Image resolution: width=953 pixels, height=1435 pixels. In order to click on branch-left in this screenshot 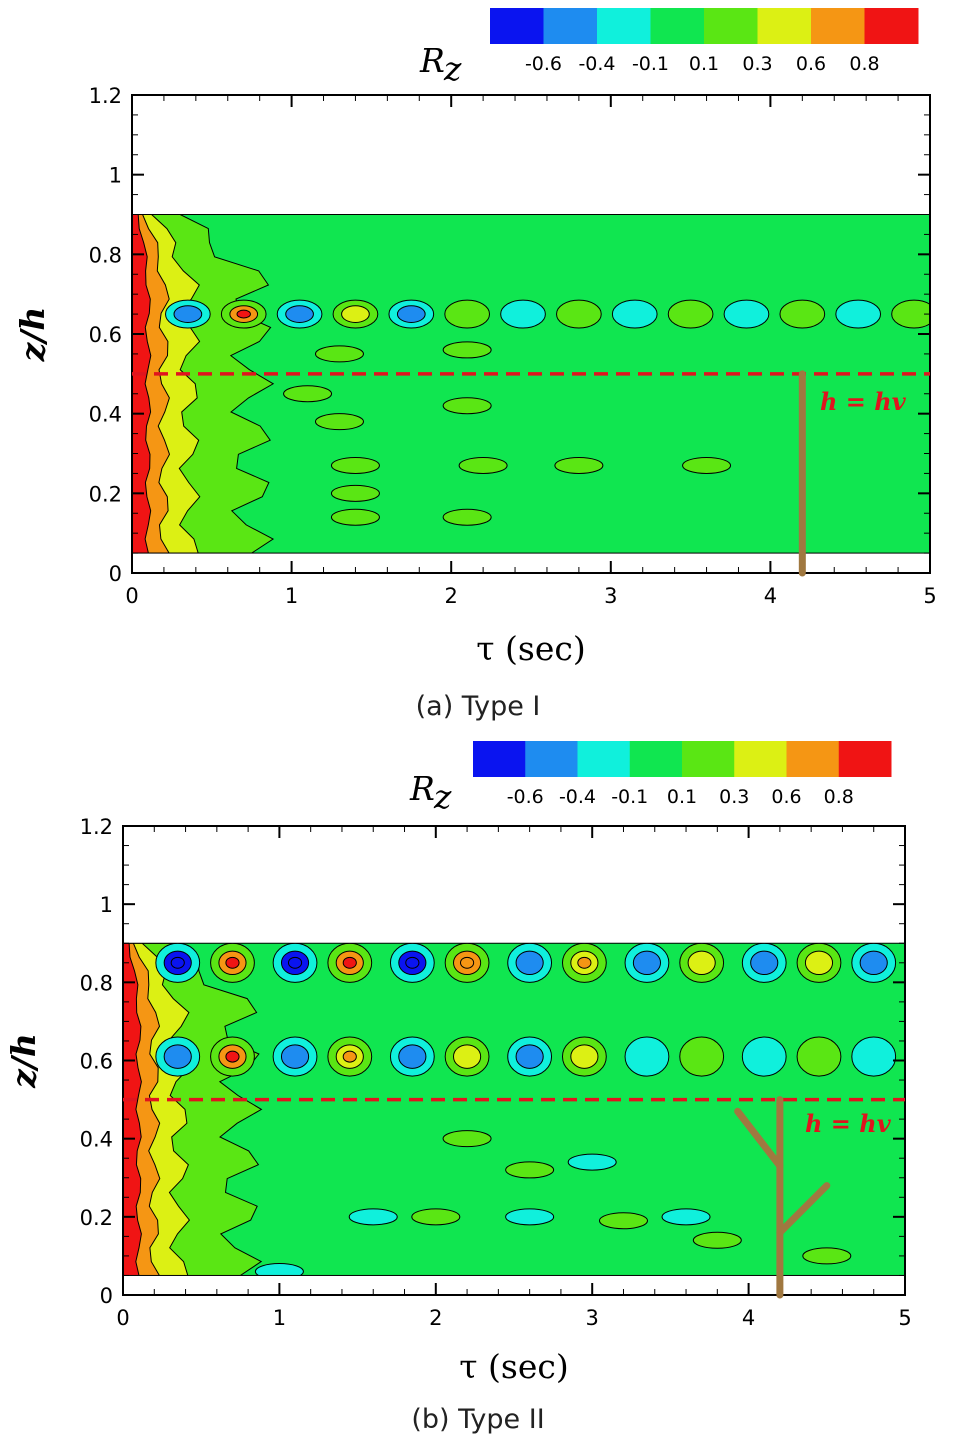, I will do `click(759, 1138)`.